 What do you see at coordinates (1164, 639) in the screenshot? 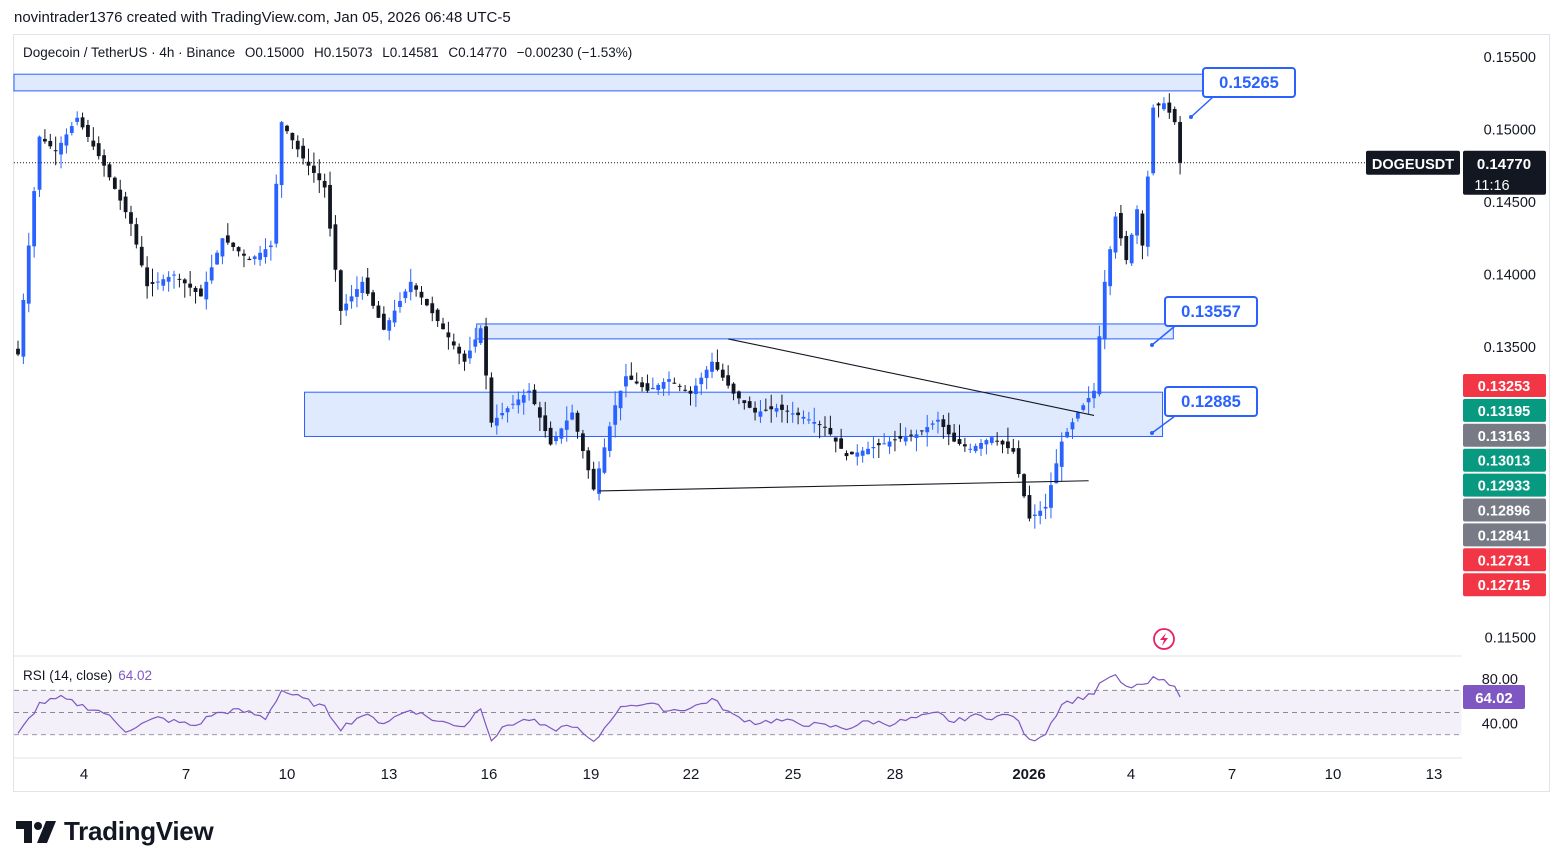
I see `flash-icon` at bounding box center [1164, 639].